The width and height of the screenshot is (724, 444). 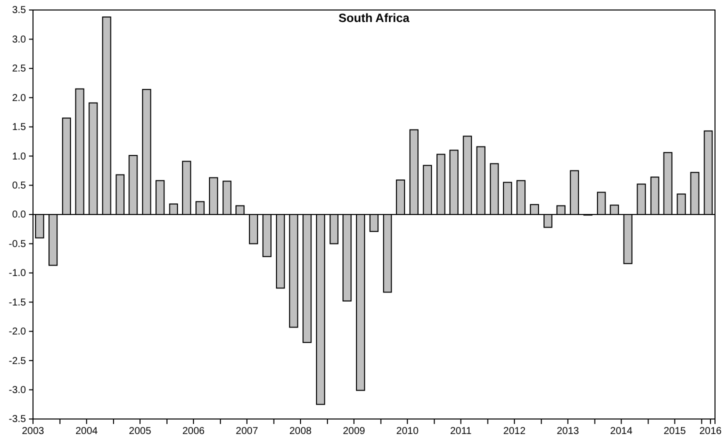 I want to click on y-tick-label: 1.5, so click(x=19, y=128).